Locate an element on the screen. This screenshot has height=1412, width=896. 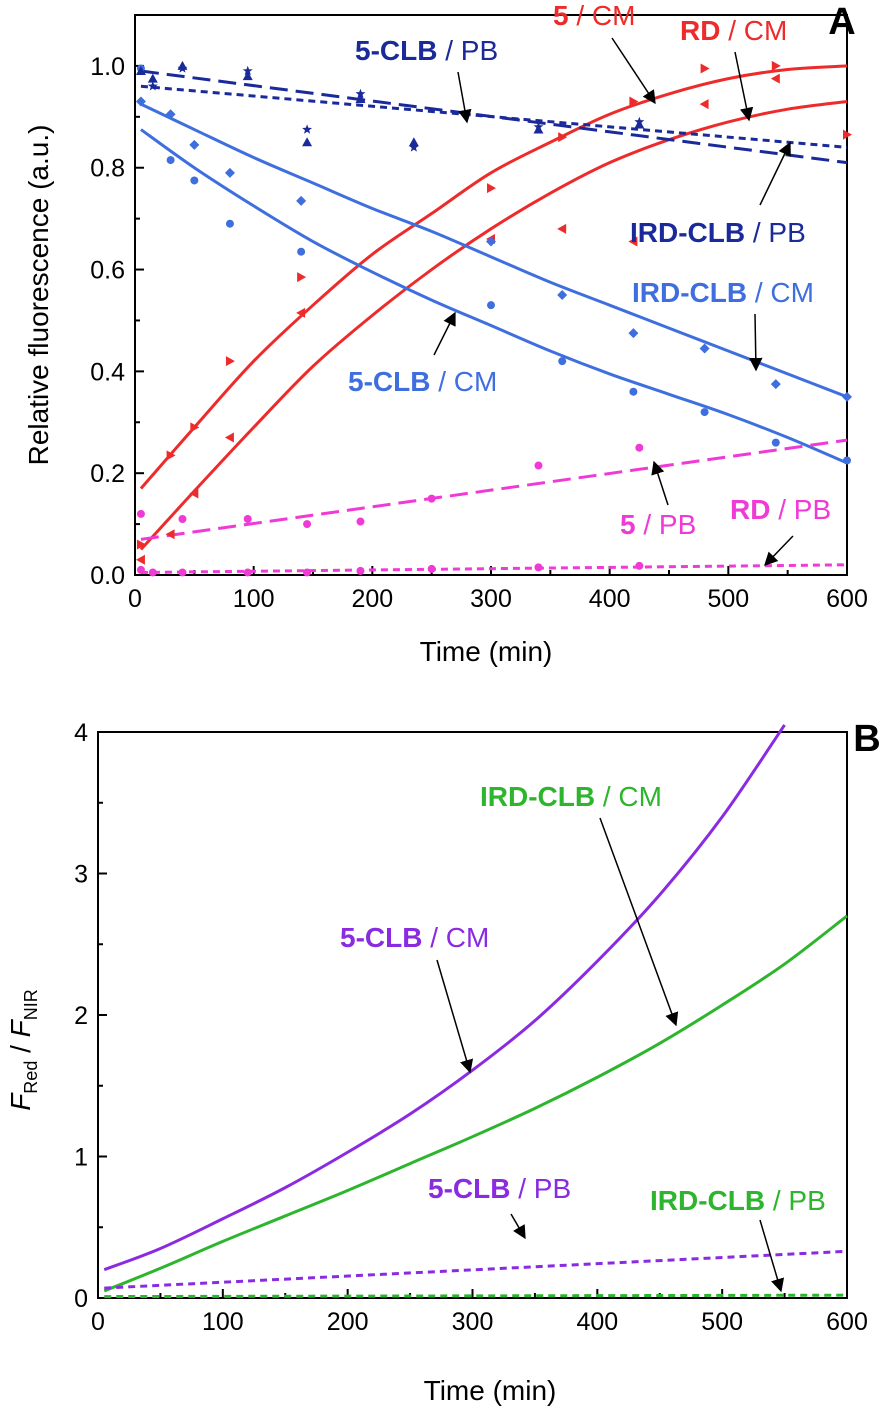
arrow-rd-cm is located at coordinates (744, 86).